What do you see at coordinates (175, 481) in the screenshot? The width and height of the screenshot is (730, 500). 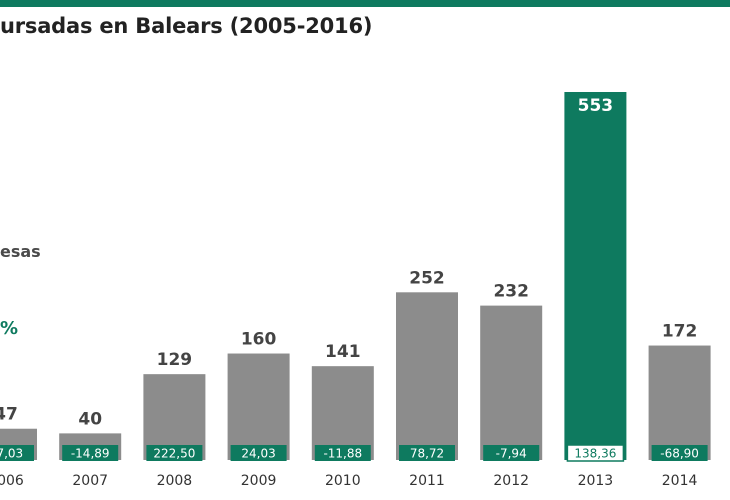 I see `x-tick-label-2008: 2008` at bounding box center [175, 481].